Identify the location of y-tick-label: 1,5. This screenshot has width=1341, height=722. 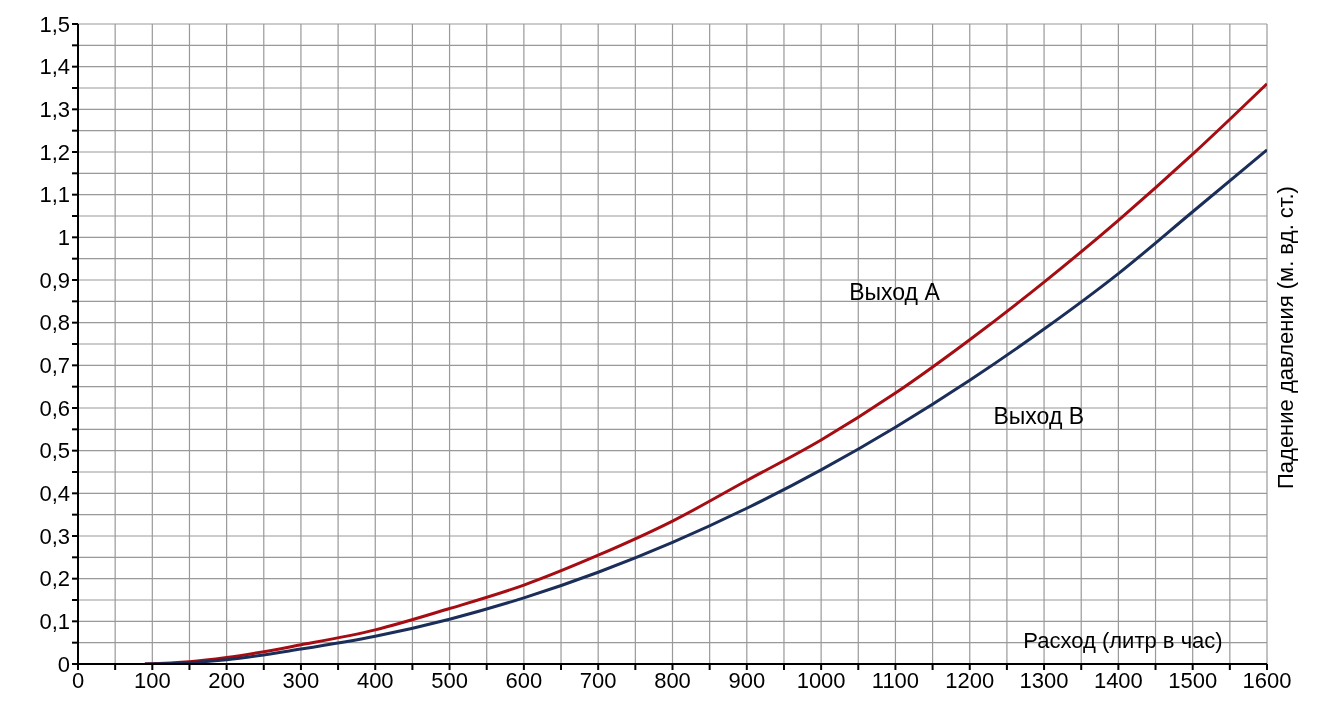
(54, 24).